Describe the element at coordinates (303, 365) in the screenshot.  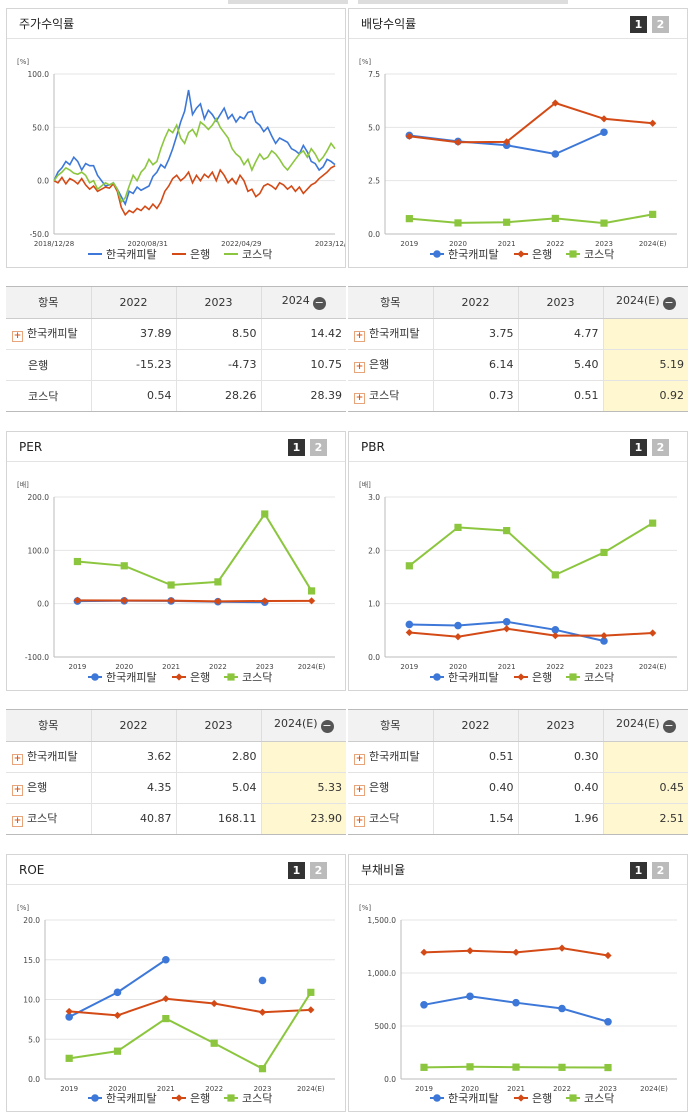
I see `table-cell: 10.75` at that location.